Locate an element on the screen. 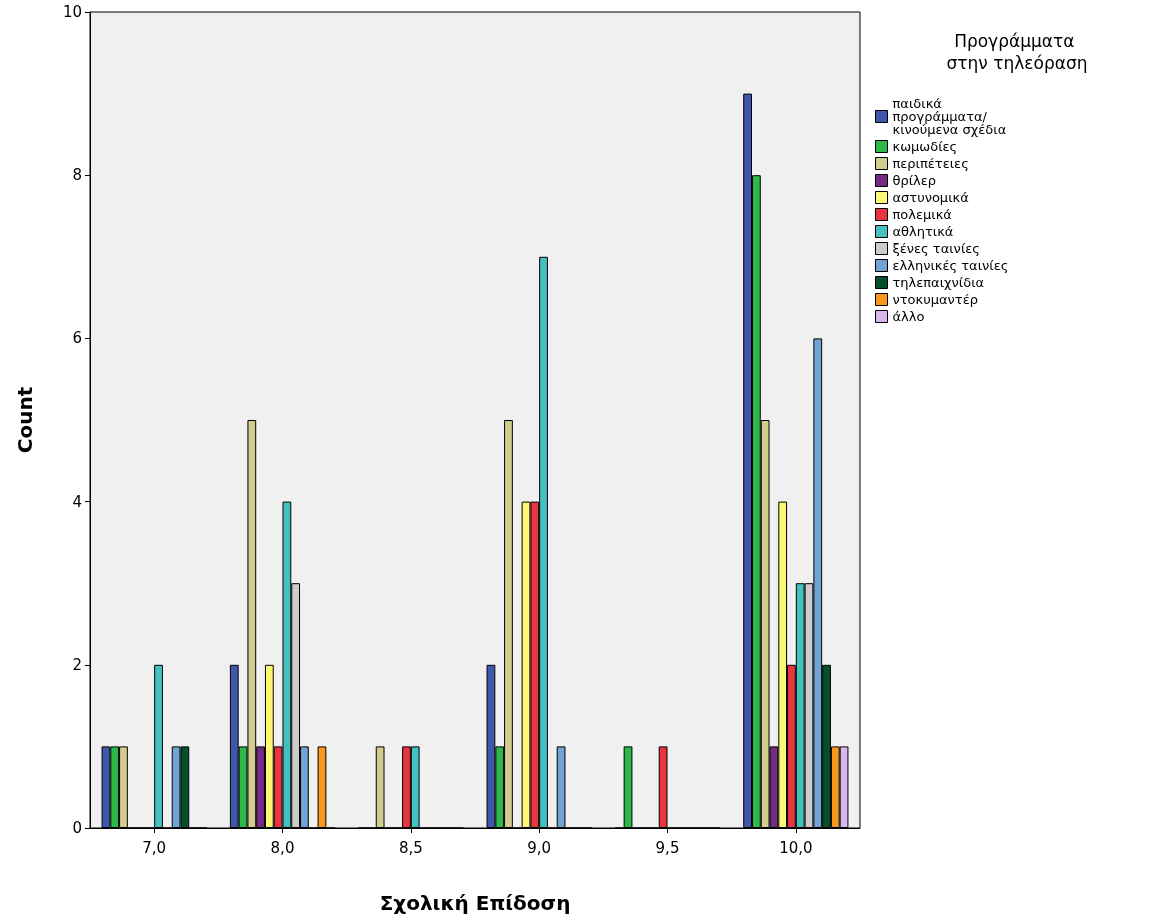  legend-label: άλλο is located at coordinates (908, 316).